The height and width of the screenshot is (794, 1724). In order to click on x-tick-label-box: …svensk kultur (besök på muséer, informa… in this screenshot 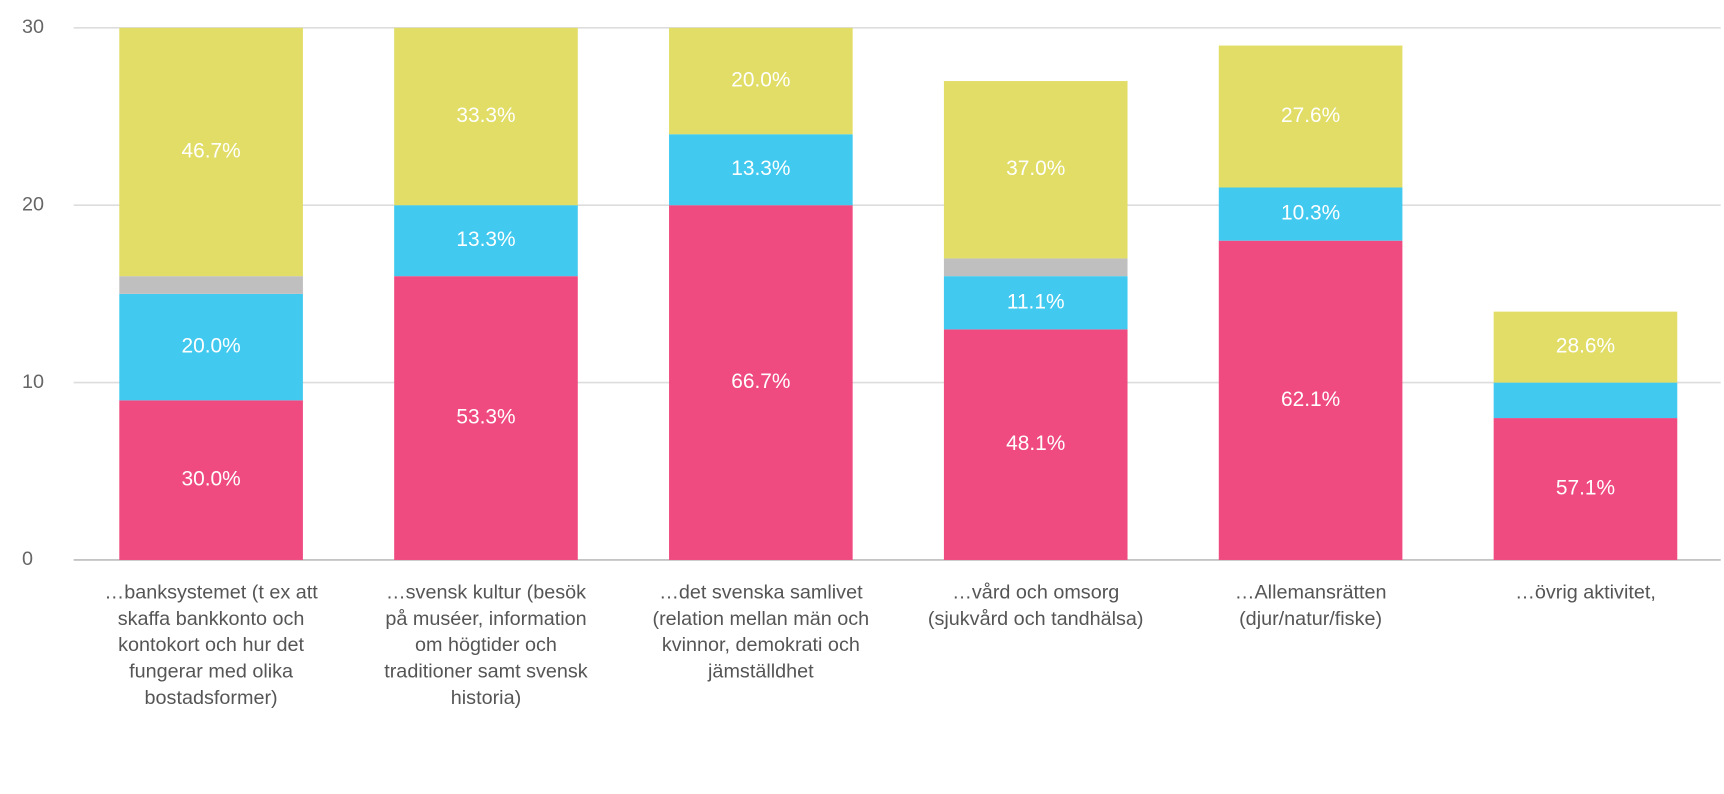, I will do `click(486, 644)`.